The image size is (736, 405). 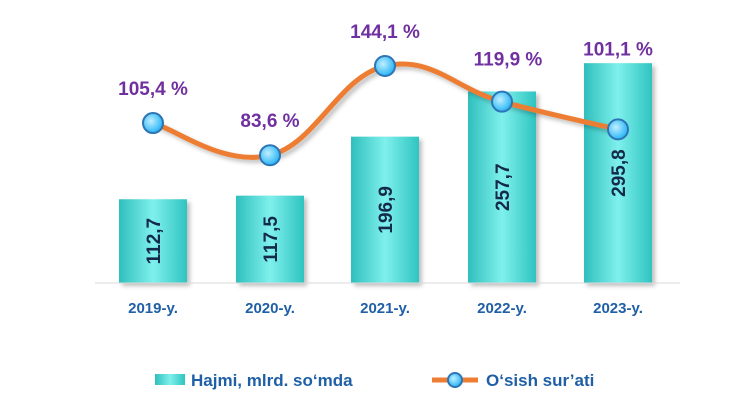 What do you see at coordinates (385, 32) in the screenshot?
I see `line-value-label-3: 144,1 %` at bounding box center [385, 32].